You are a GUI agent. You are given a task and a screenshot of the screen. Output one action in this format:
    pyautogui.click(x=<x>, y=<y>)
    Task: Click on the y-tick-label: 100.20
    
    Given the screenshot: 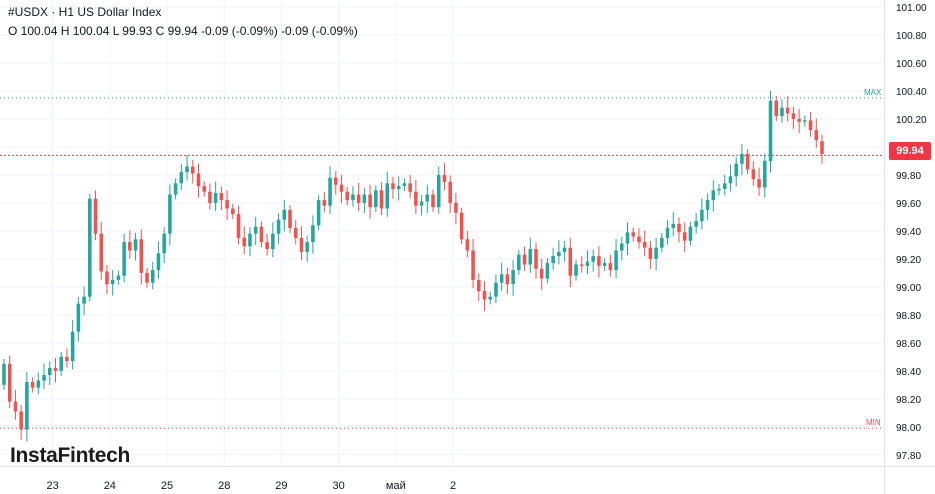 What is the action you would take?
    pyautogui.click(x=911, y=120)
    